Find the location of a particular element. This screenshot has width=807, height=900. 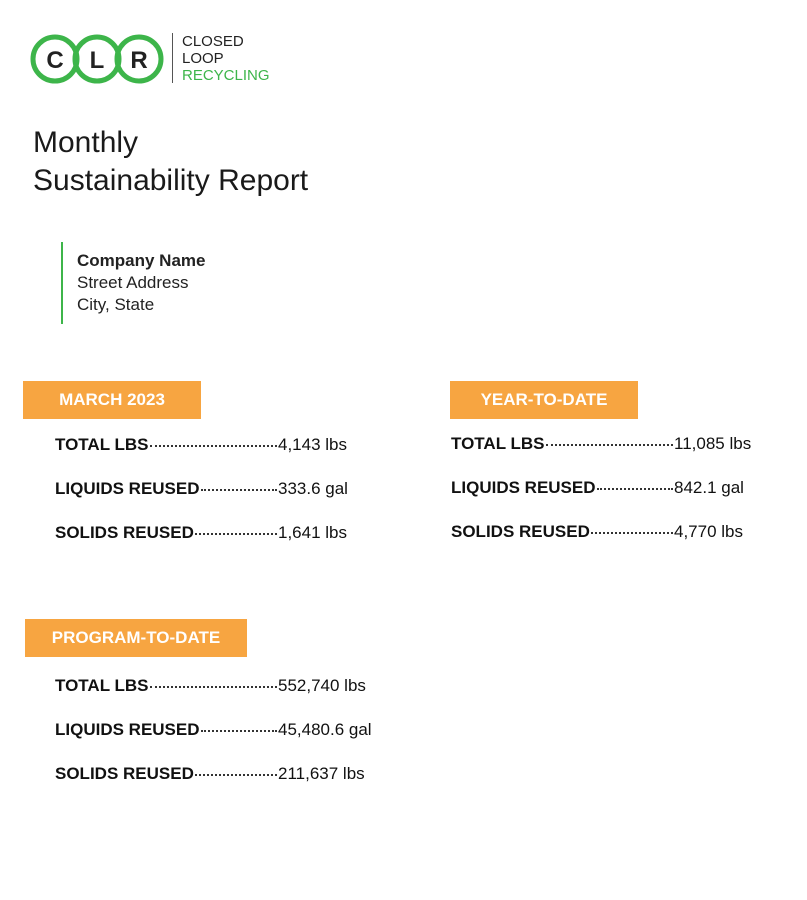

logo-letter: R is located at coordinates (138, 60).